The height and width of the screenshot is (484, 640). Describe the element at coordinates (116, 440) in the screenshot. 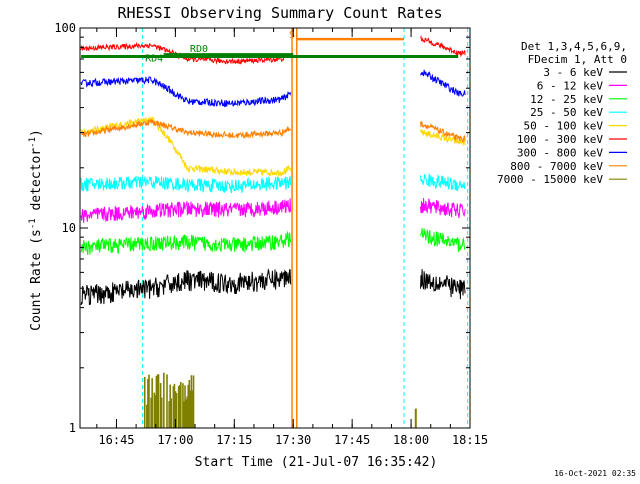

I see `x-tick-label: 16:45` at that location.